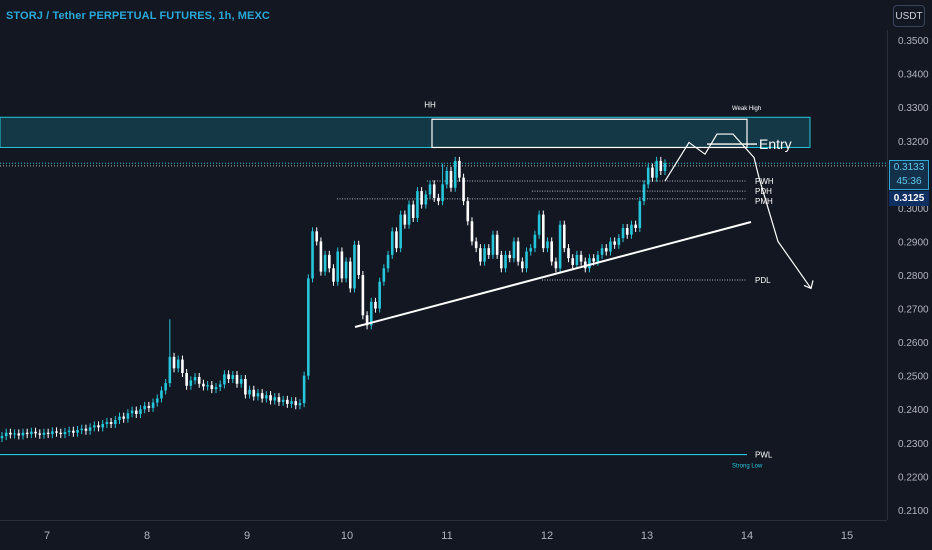 Image resolution: width=932 pixels, height=550 pixels. Describe the element at coordinates (147, 536) in the screenshot. I see `time-tick-label: 8` at that location.